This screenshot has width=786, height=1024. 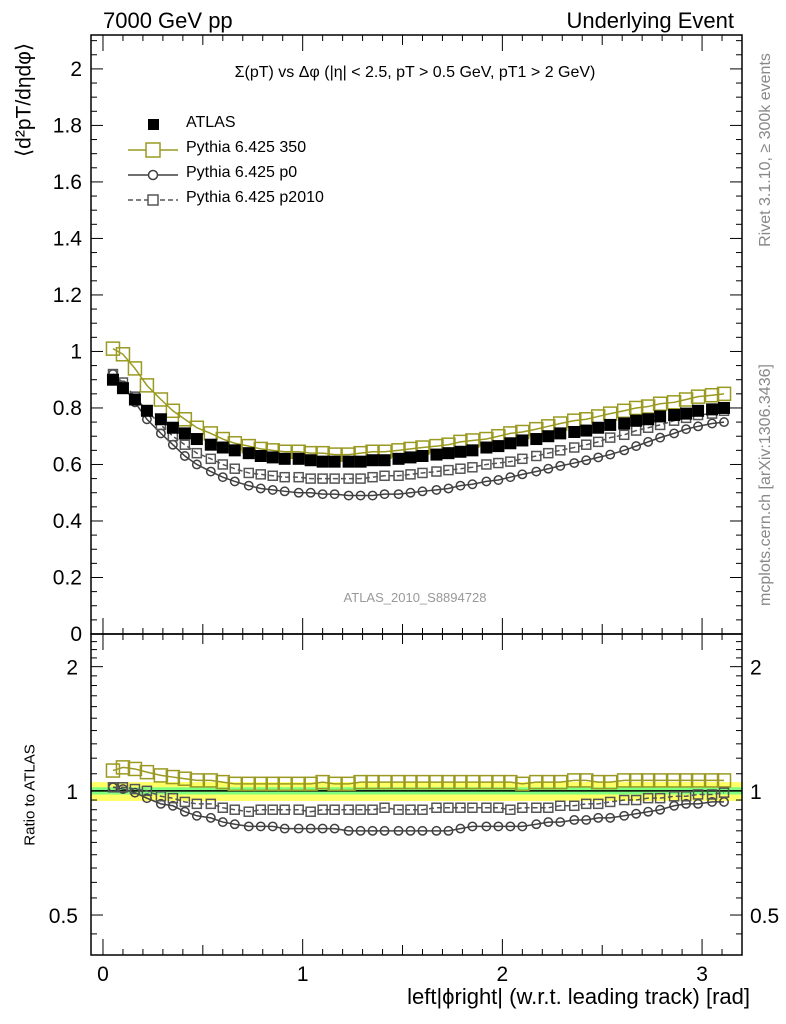 I want to click on main-y-tick-label: 0.8, so click(x=67, y=408).